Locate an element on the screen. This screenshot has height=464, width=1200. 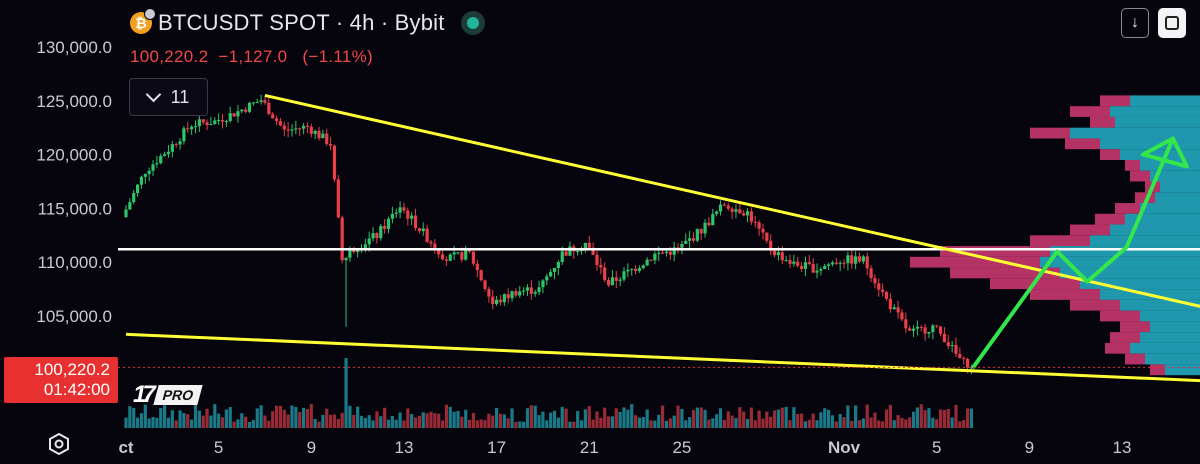
price-change-percent: (−1.11%) is located at coordinates (338, 56).